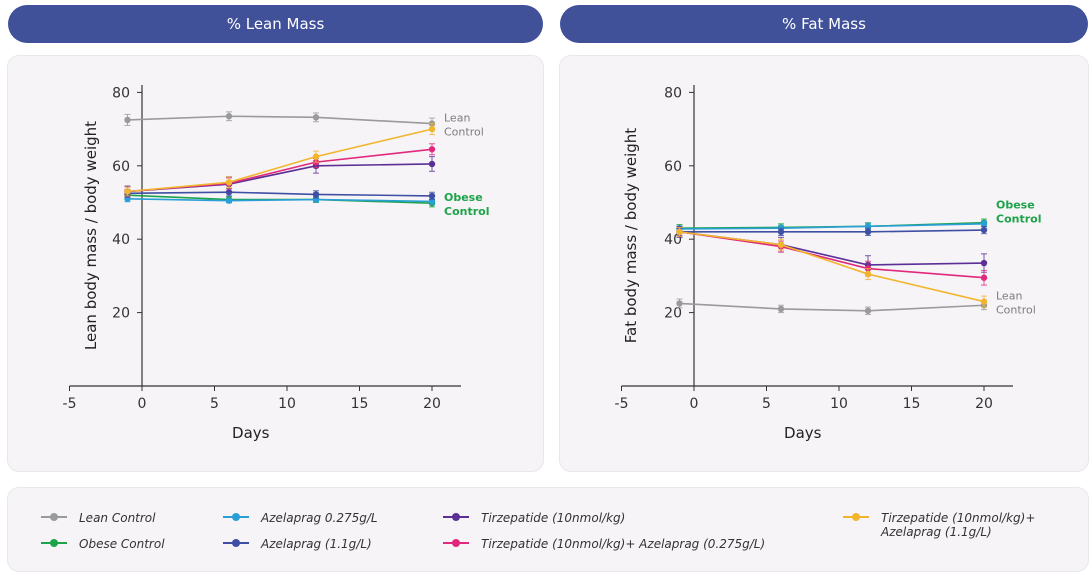 The height and width of the screenshot is (574, 1091). I want to click on legend-item-lean-control: Lean Control, so click(98, 518).